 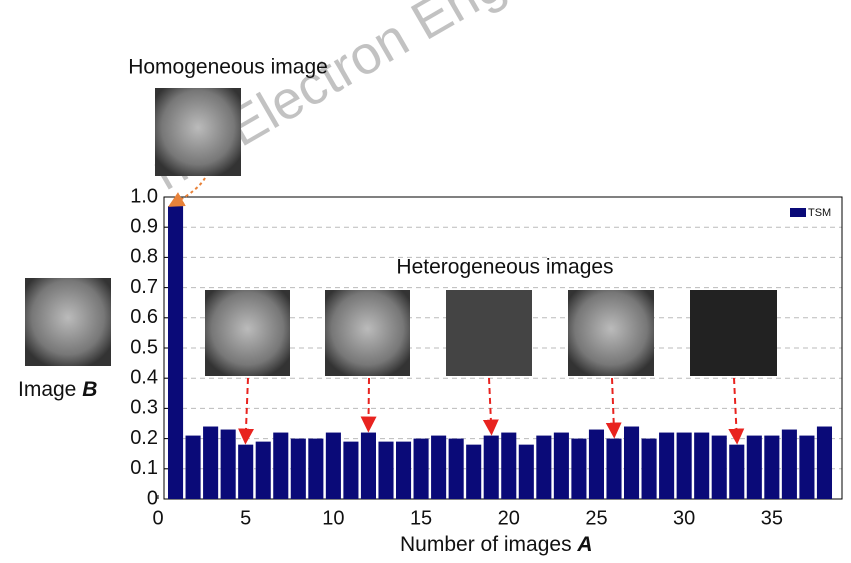 I want to click on x-tick-label: 0, so click(x=157, y=518).